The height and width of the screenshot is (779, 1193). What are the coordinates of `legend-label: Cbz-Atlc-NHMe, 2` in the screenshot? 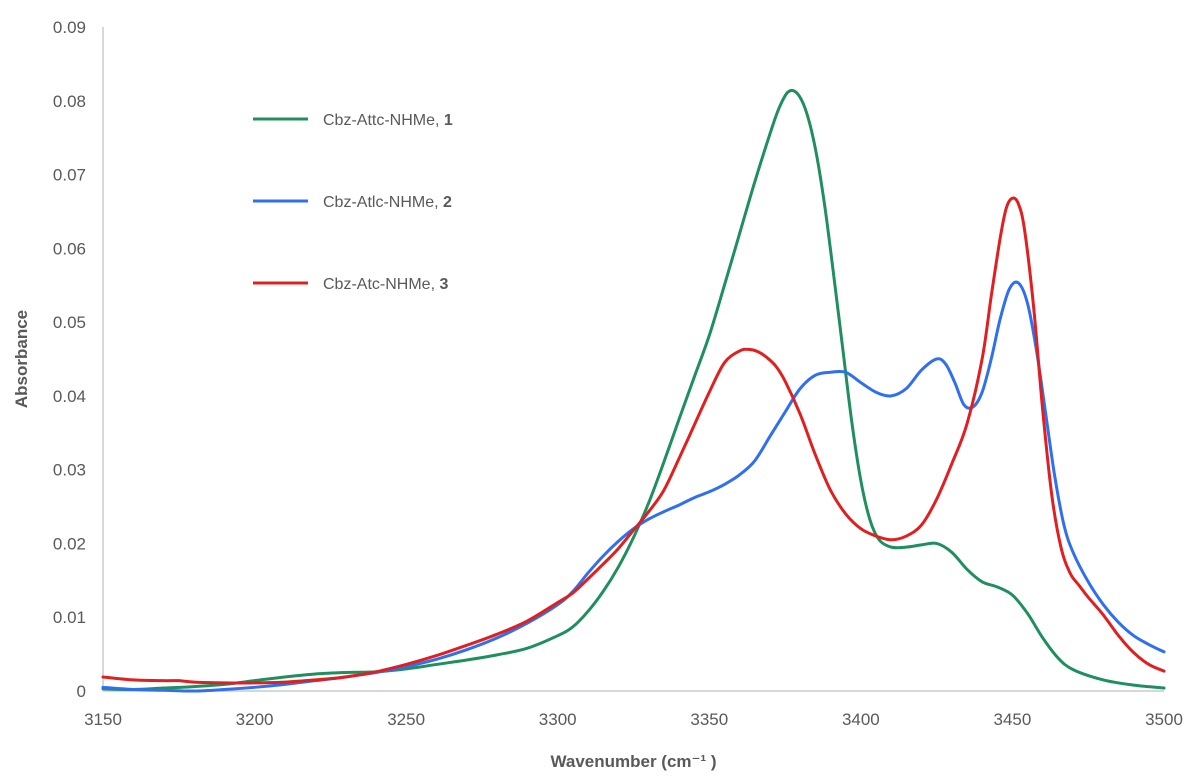 It's located at (387, 202).